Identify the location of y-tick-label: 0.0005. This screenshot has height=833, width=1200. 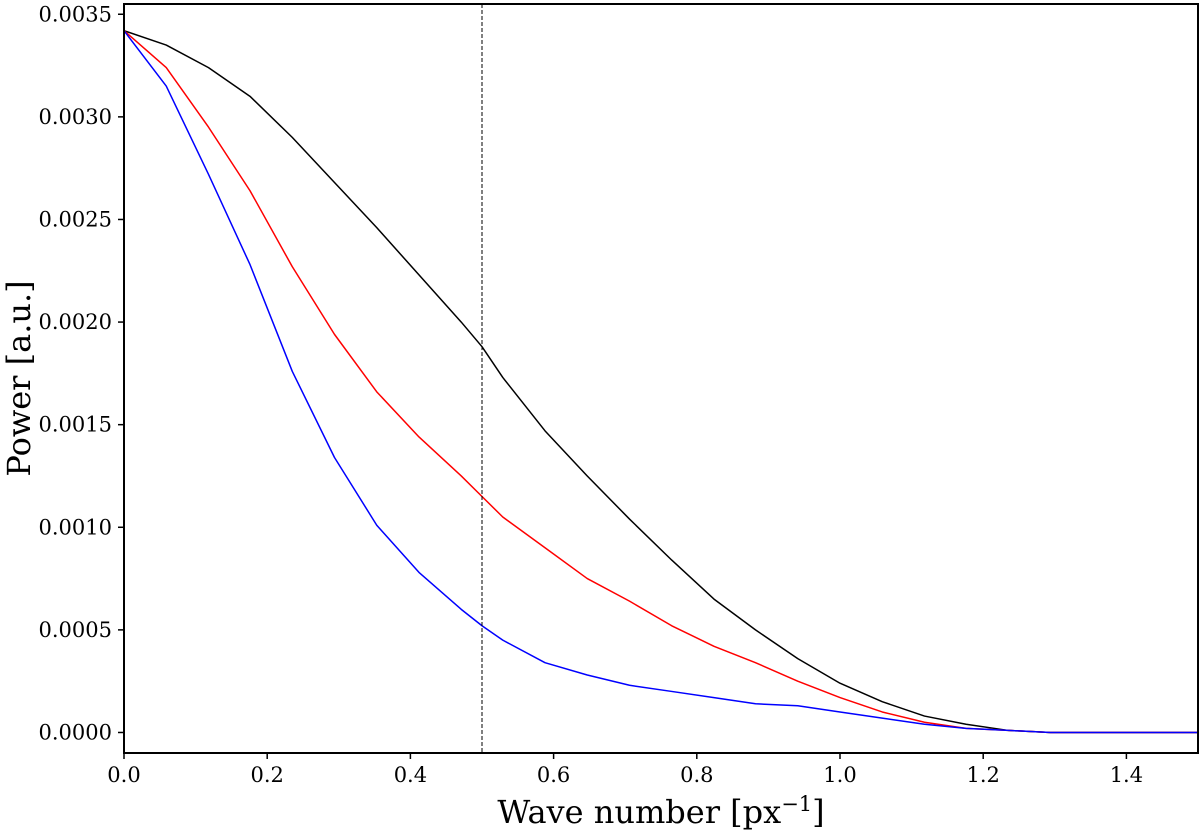
(75, 630).